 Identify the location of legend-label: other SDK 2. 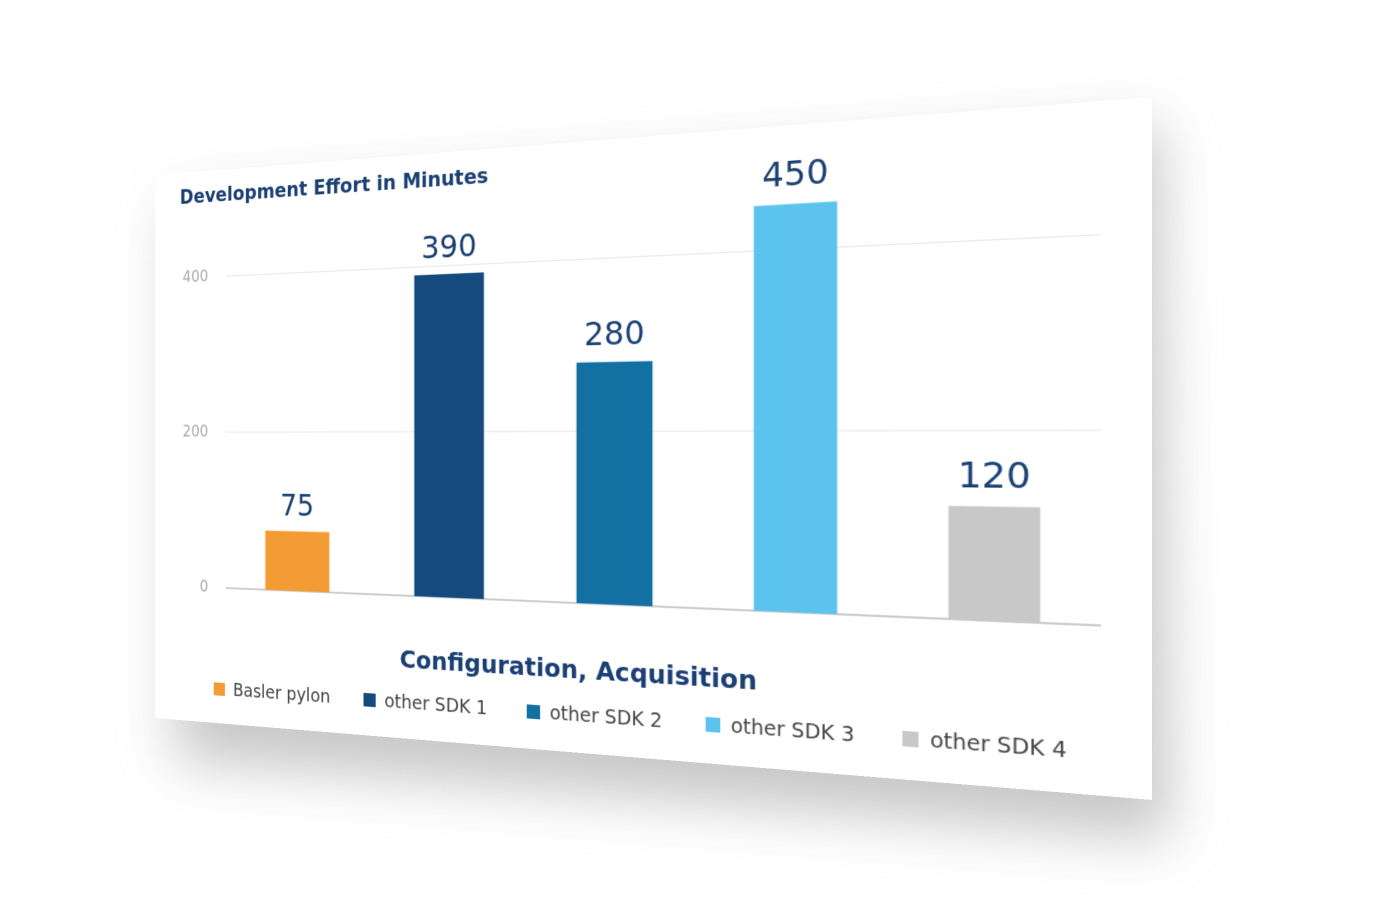
(606, 717).